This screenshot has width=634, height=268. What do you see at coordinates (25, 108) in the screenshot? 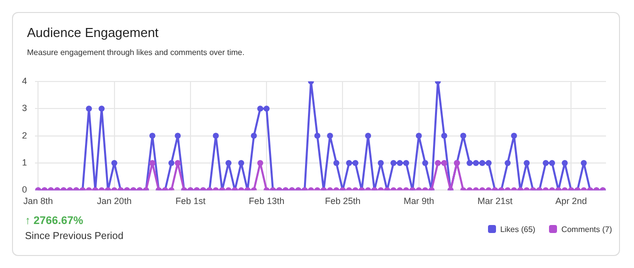
I see `y-tick-label: 3` at bounding box center [25, 108].